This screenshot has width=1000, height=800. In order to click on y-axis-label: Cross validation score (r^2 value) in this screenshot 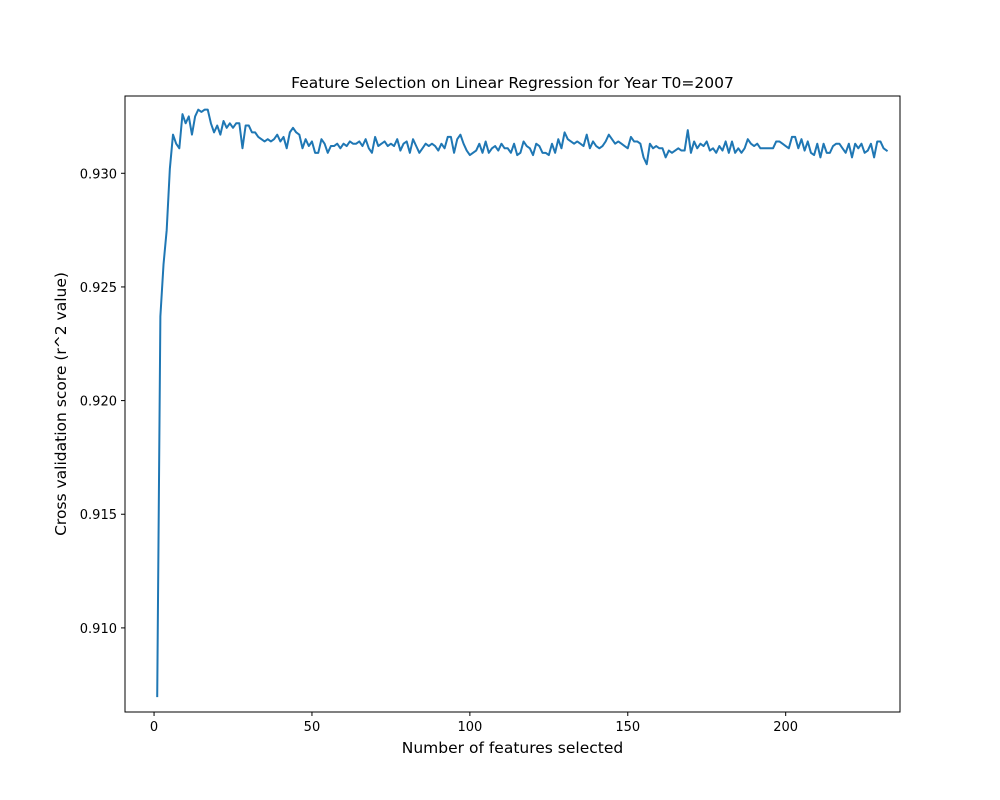, I will do `click(61, 404)`.